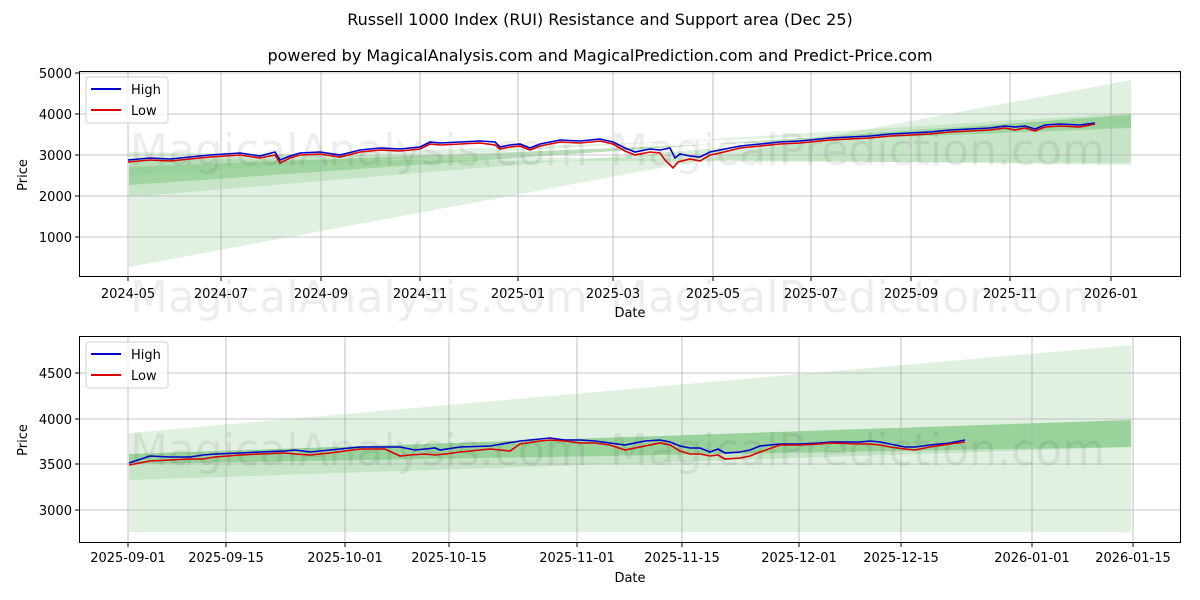  I want to click on bottom-low-line, so click(547, 452).